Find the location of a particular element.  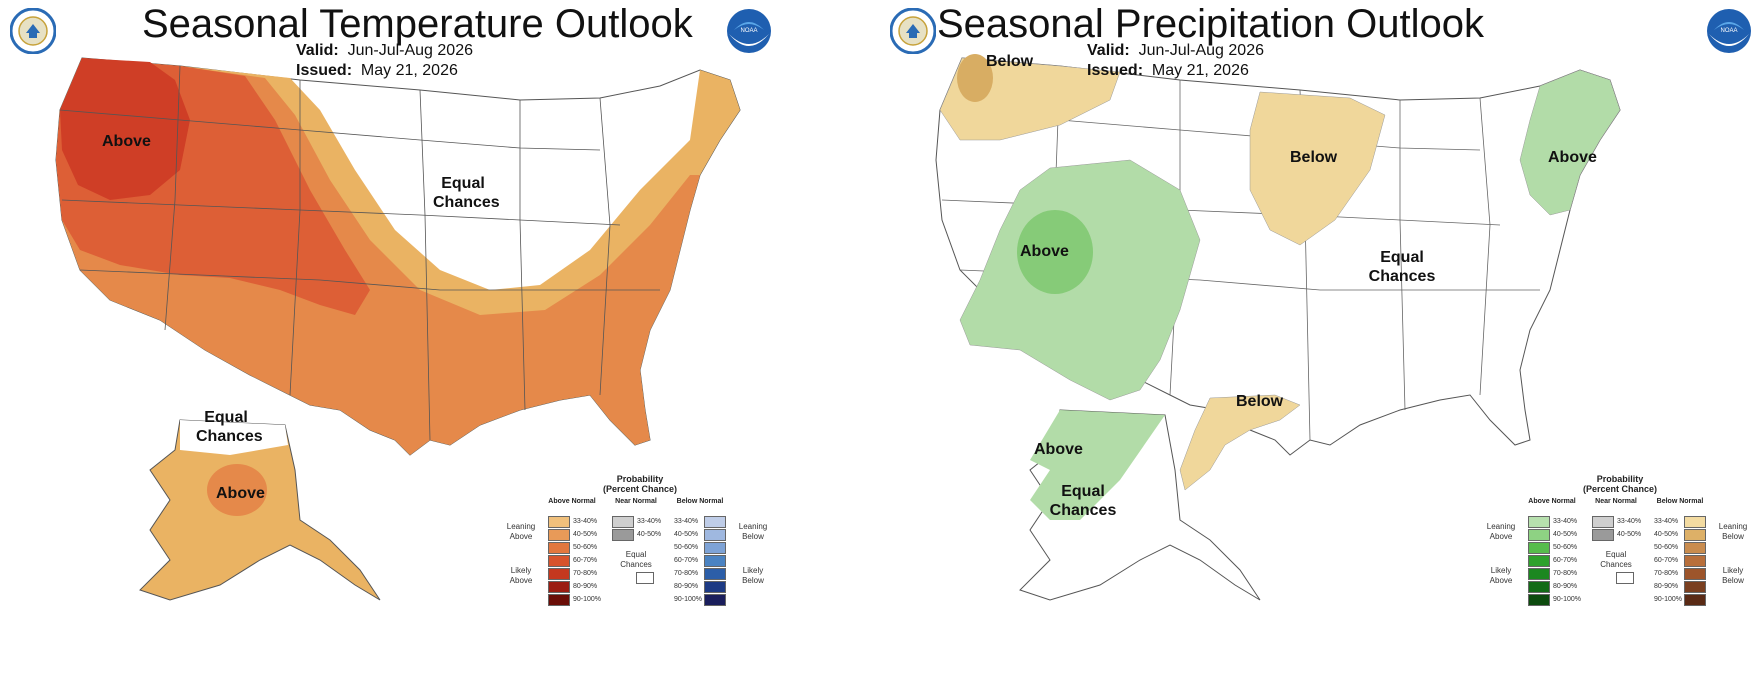

alaska-outline is located at coordinates (260, 510).